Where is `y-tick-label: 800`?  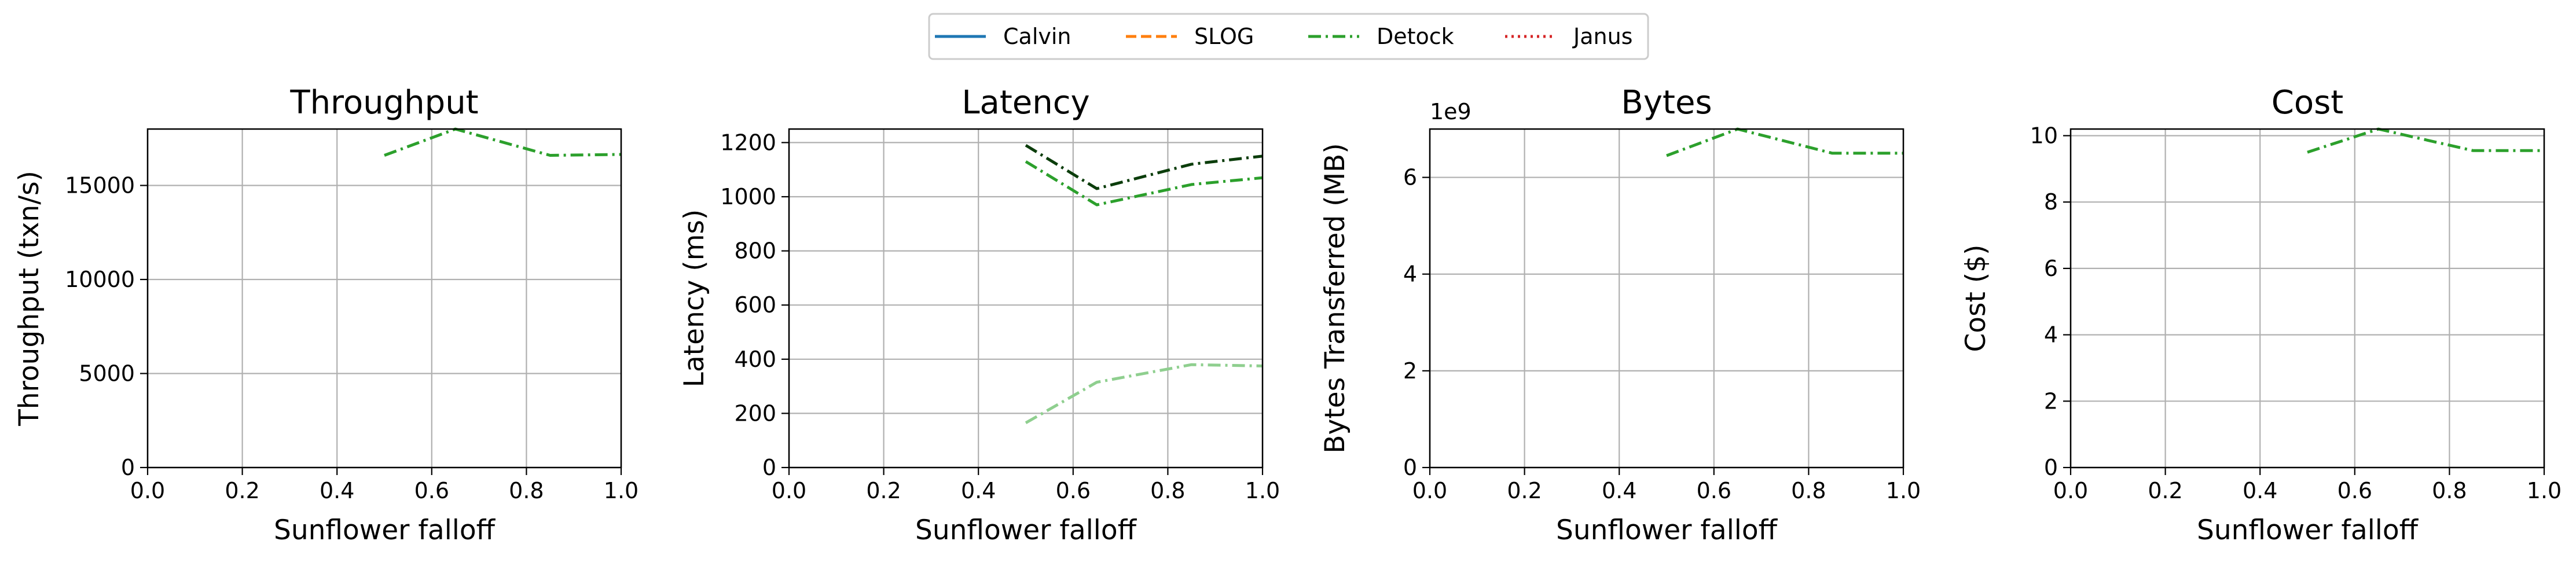 y-tick-label: 800 is located at coordinates (755, 251).